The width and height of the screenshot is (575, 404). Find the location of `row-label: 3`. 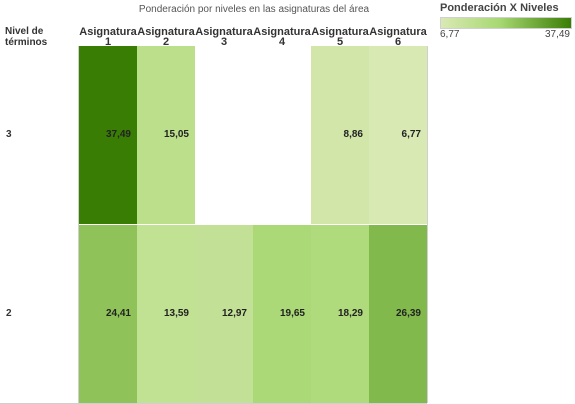

row-label: 3 is located at coordinates (9, 134).